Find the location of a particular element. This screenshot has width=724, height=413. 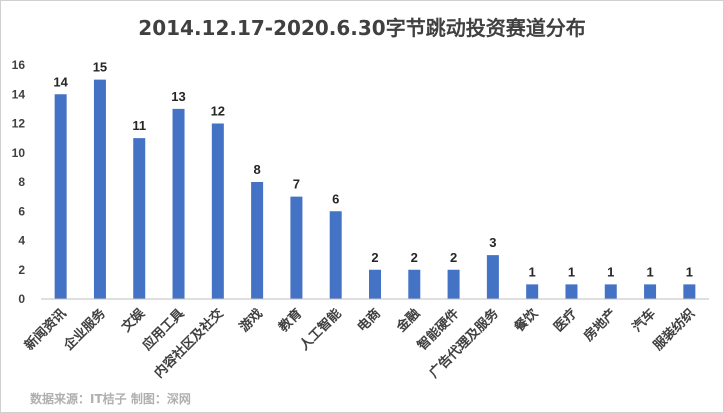

y-tick-label: 12 is located at coordinates (19, 124).